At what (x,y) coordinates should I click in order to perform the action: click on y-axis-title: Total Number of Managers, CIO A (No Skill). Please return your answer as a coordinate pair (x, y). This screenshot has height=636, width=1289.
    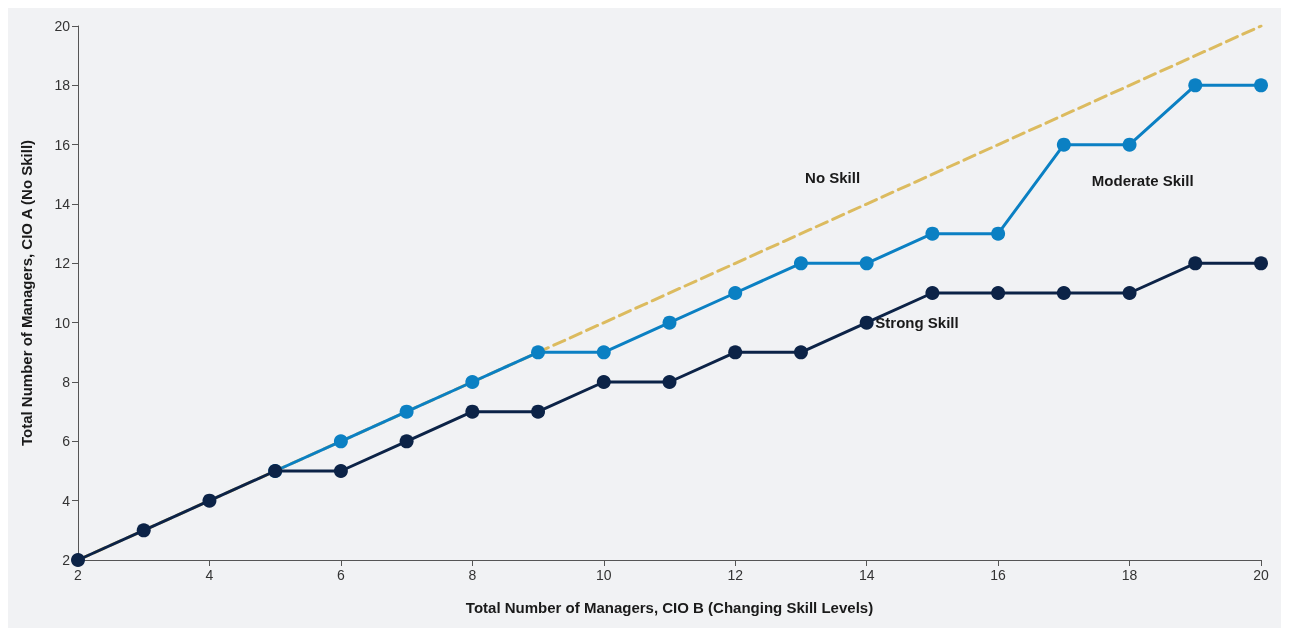
    Looking at the image, I should click on (26, 293).